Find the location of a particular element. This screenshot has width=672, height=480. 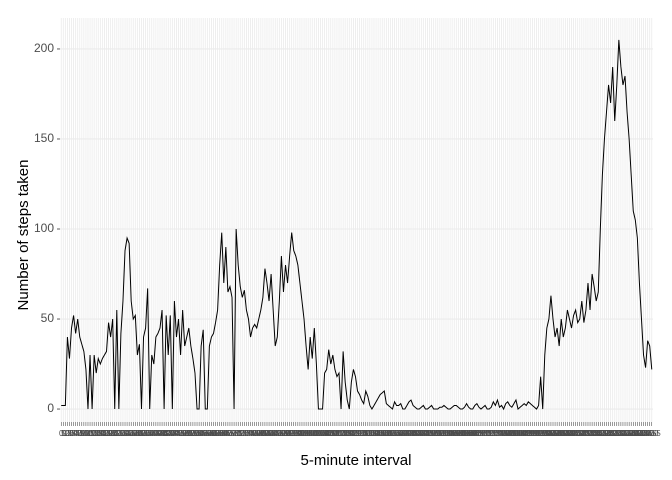

x-tick-label: 1110 is located at coordinates (337, 433).